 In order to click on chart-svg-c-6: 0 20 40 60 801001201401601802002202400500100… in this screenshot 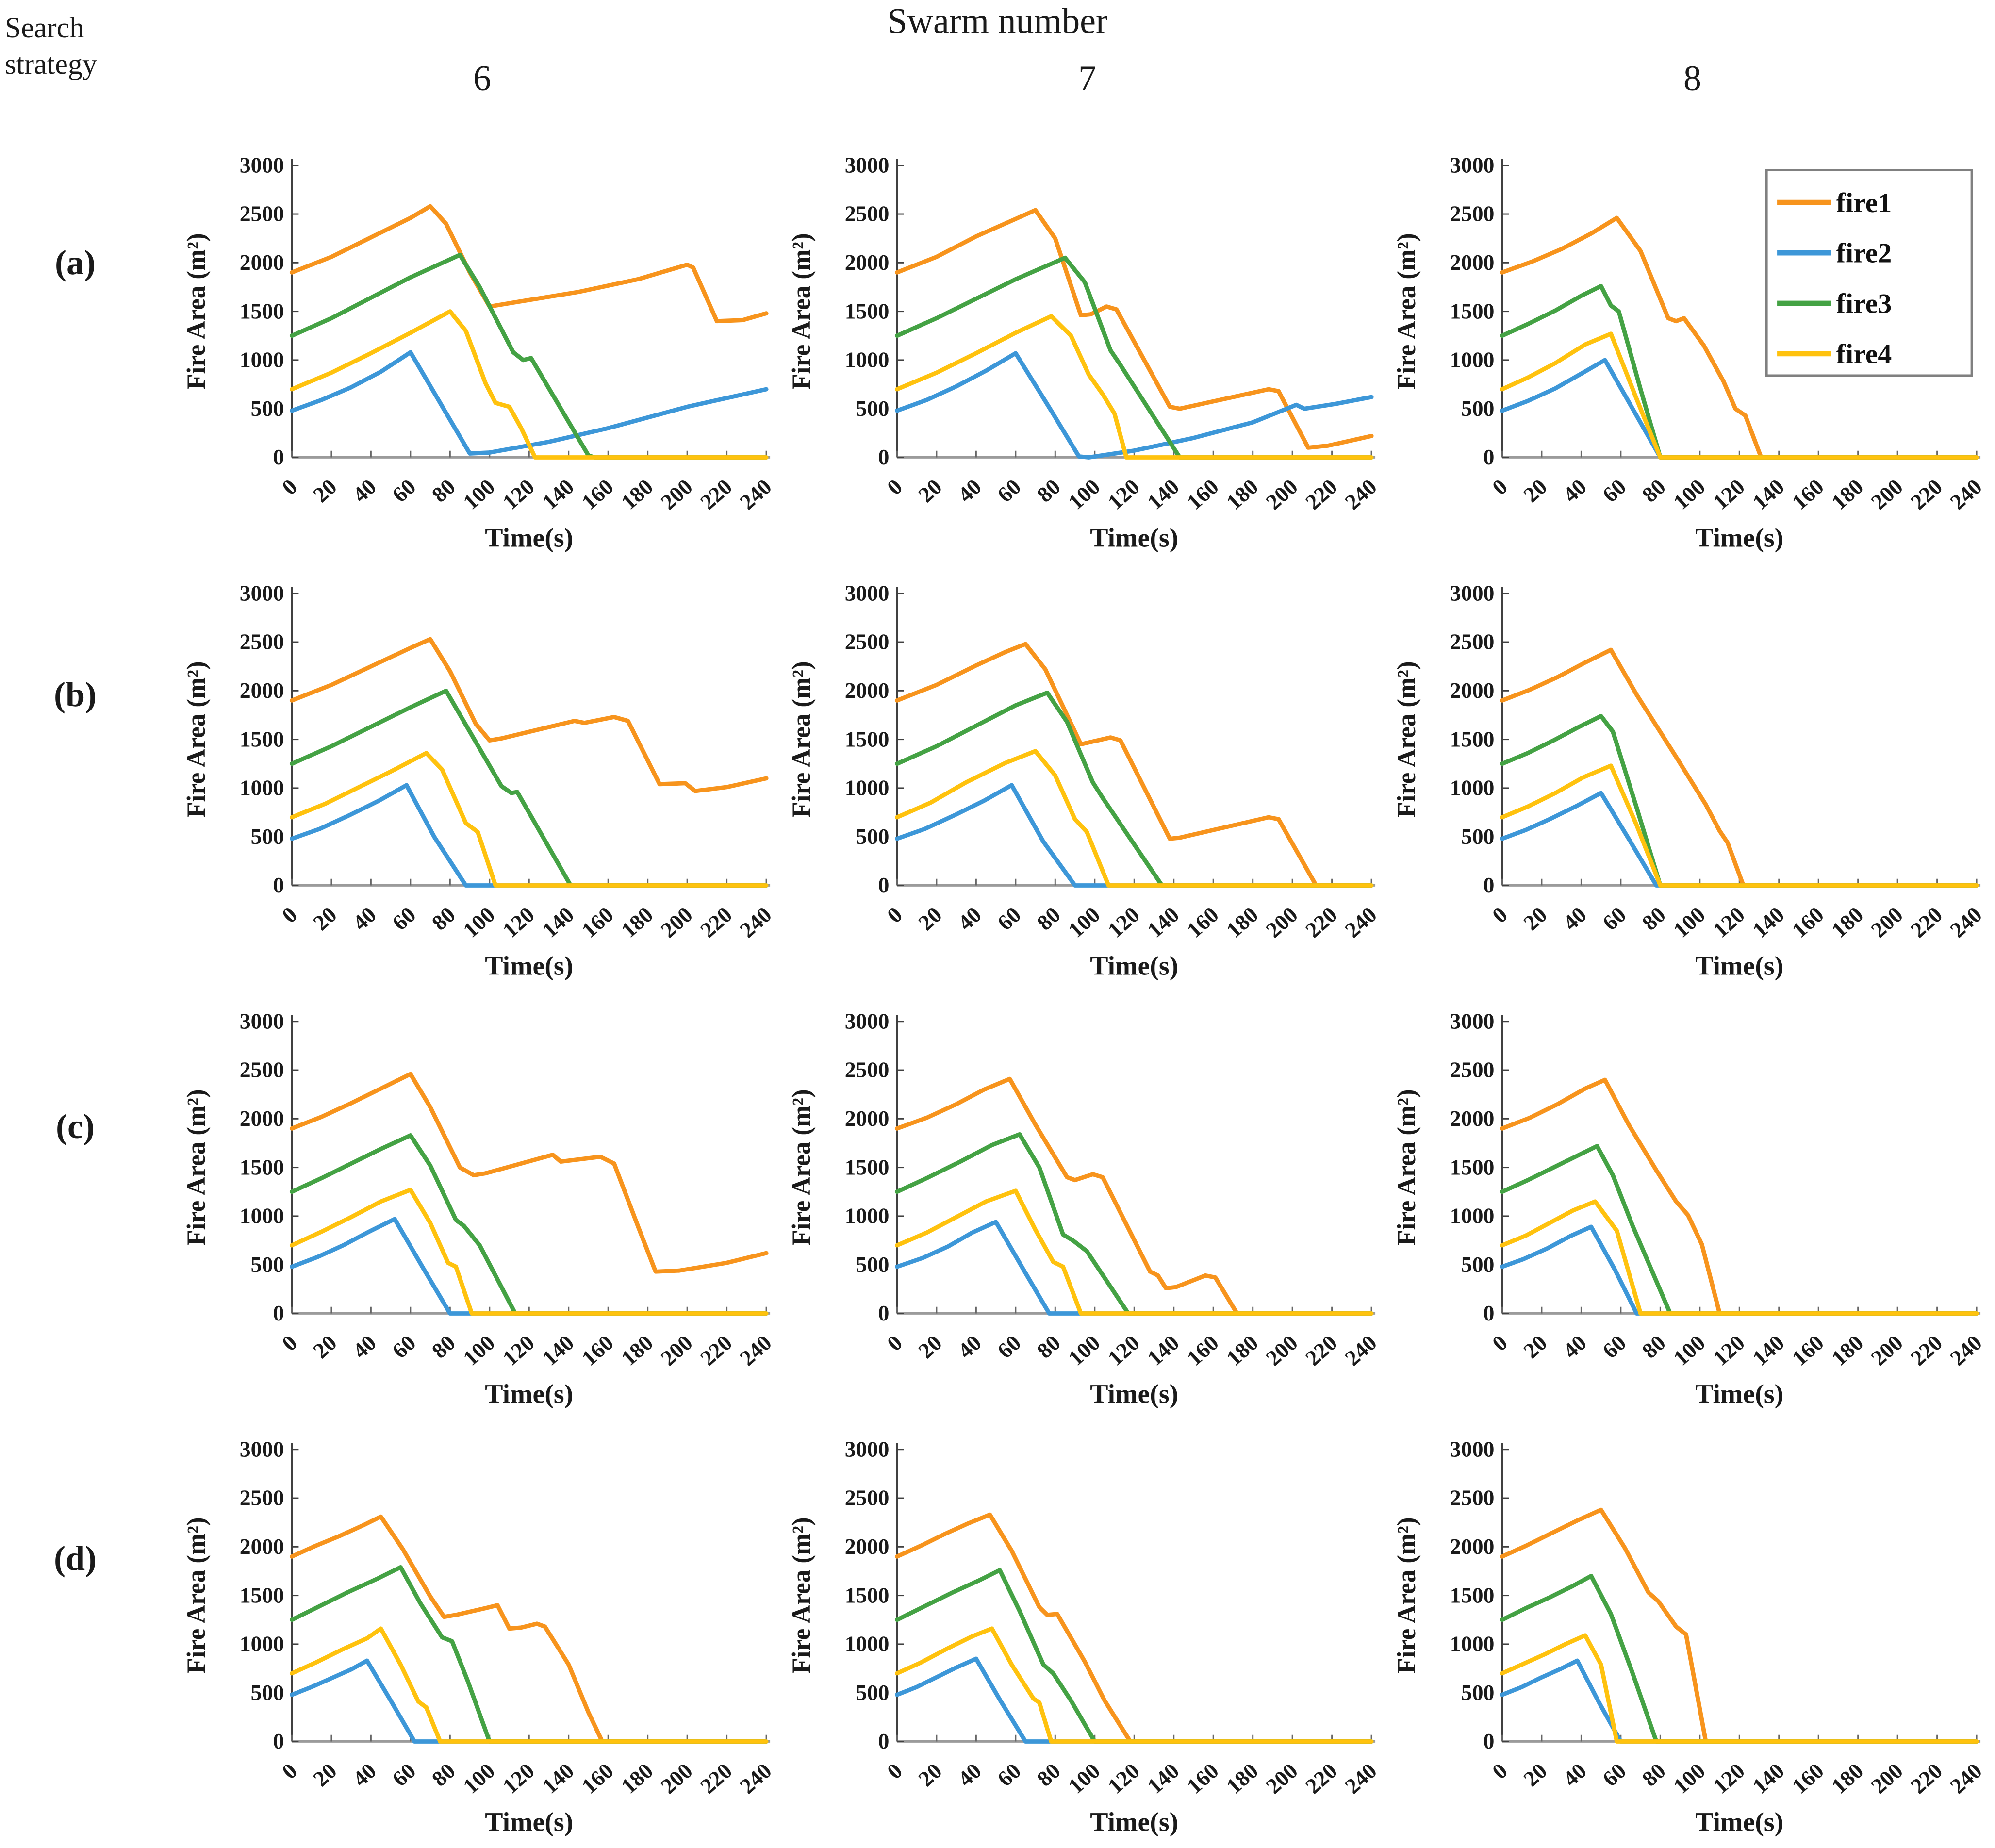, I will do `click(478, 1209)`.